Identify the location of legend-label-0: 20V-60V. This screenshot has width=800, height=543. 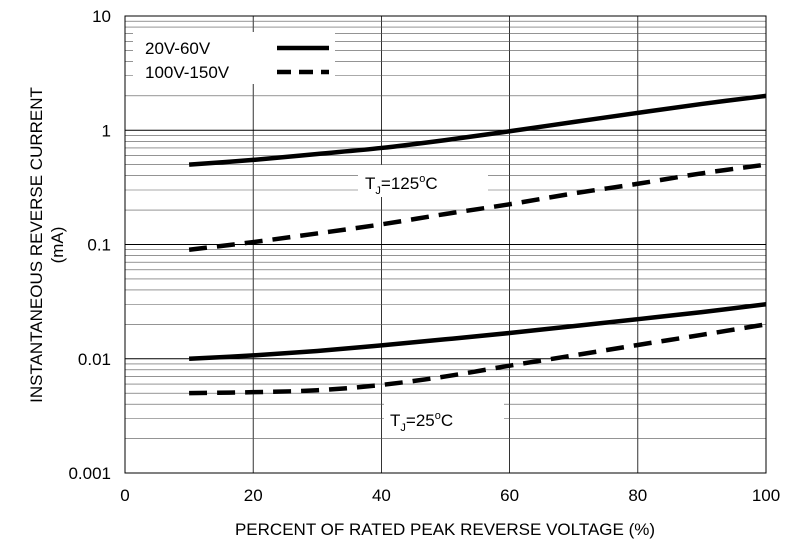
(178, 48).